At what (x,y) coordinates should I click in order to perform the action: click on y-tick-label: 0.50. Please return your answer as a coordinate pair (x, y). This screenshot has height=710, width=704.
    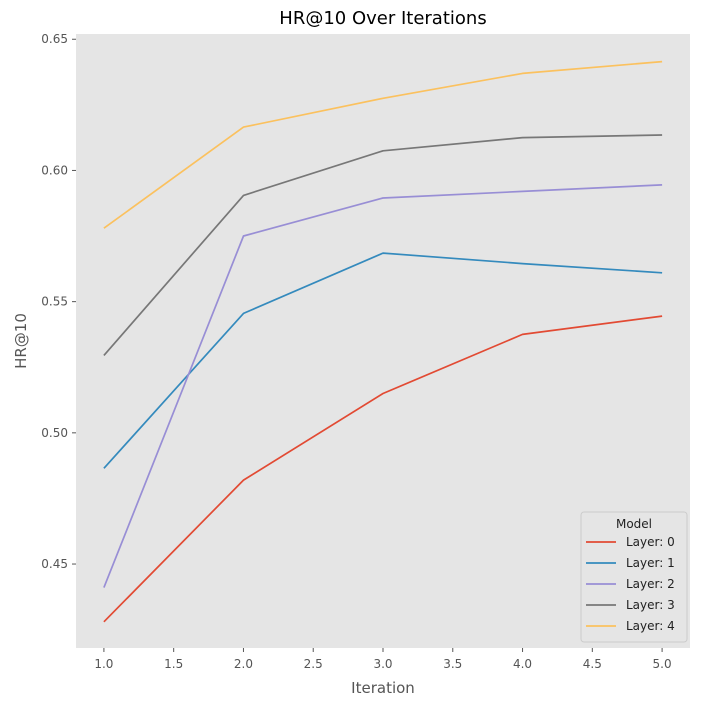
    Looking at the image, I should click on (54, 433).